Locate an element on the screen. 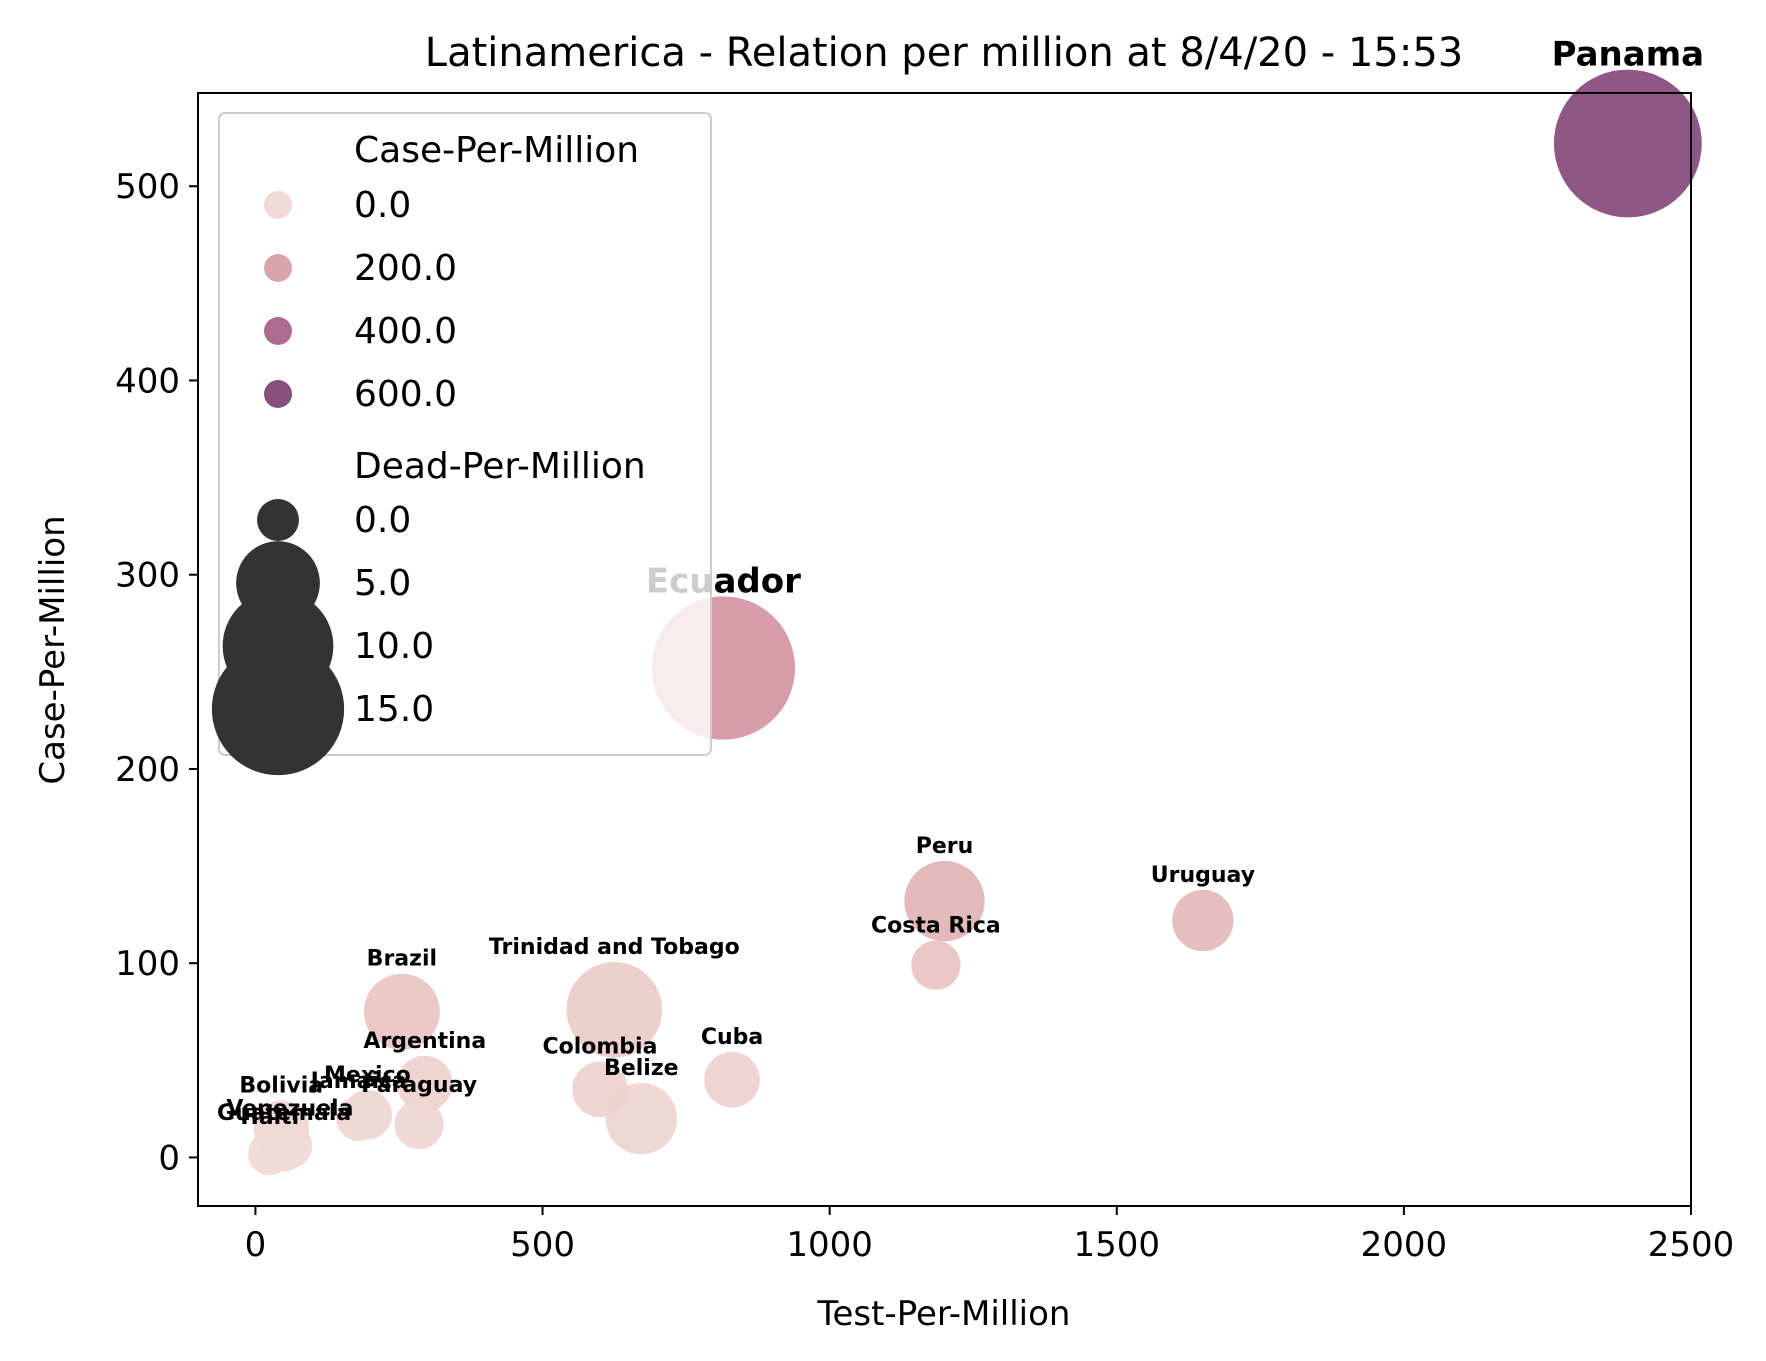 This screenshot has height=1361, width=1766. size-legend-label: 5.0 is located at coordinates (382, 583).